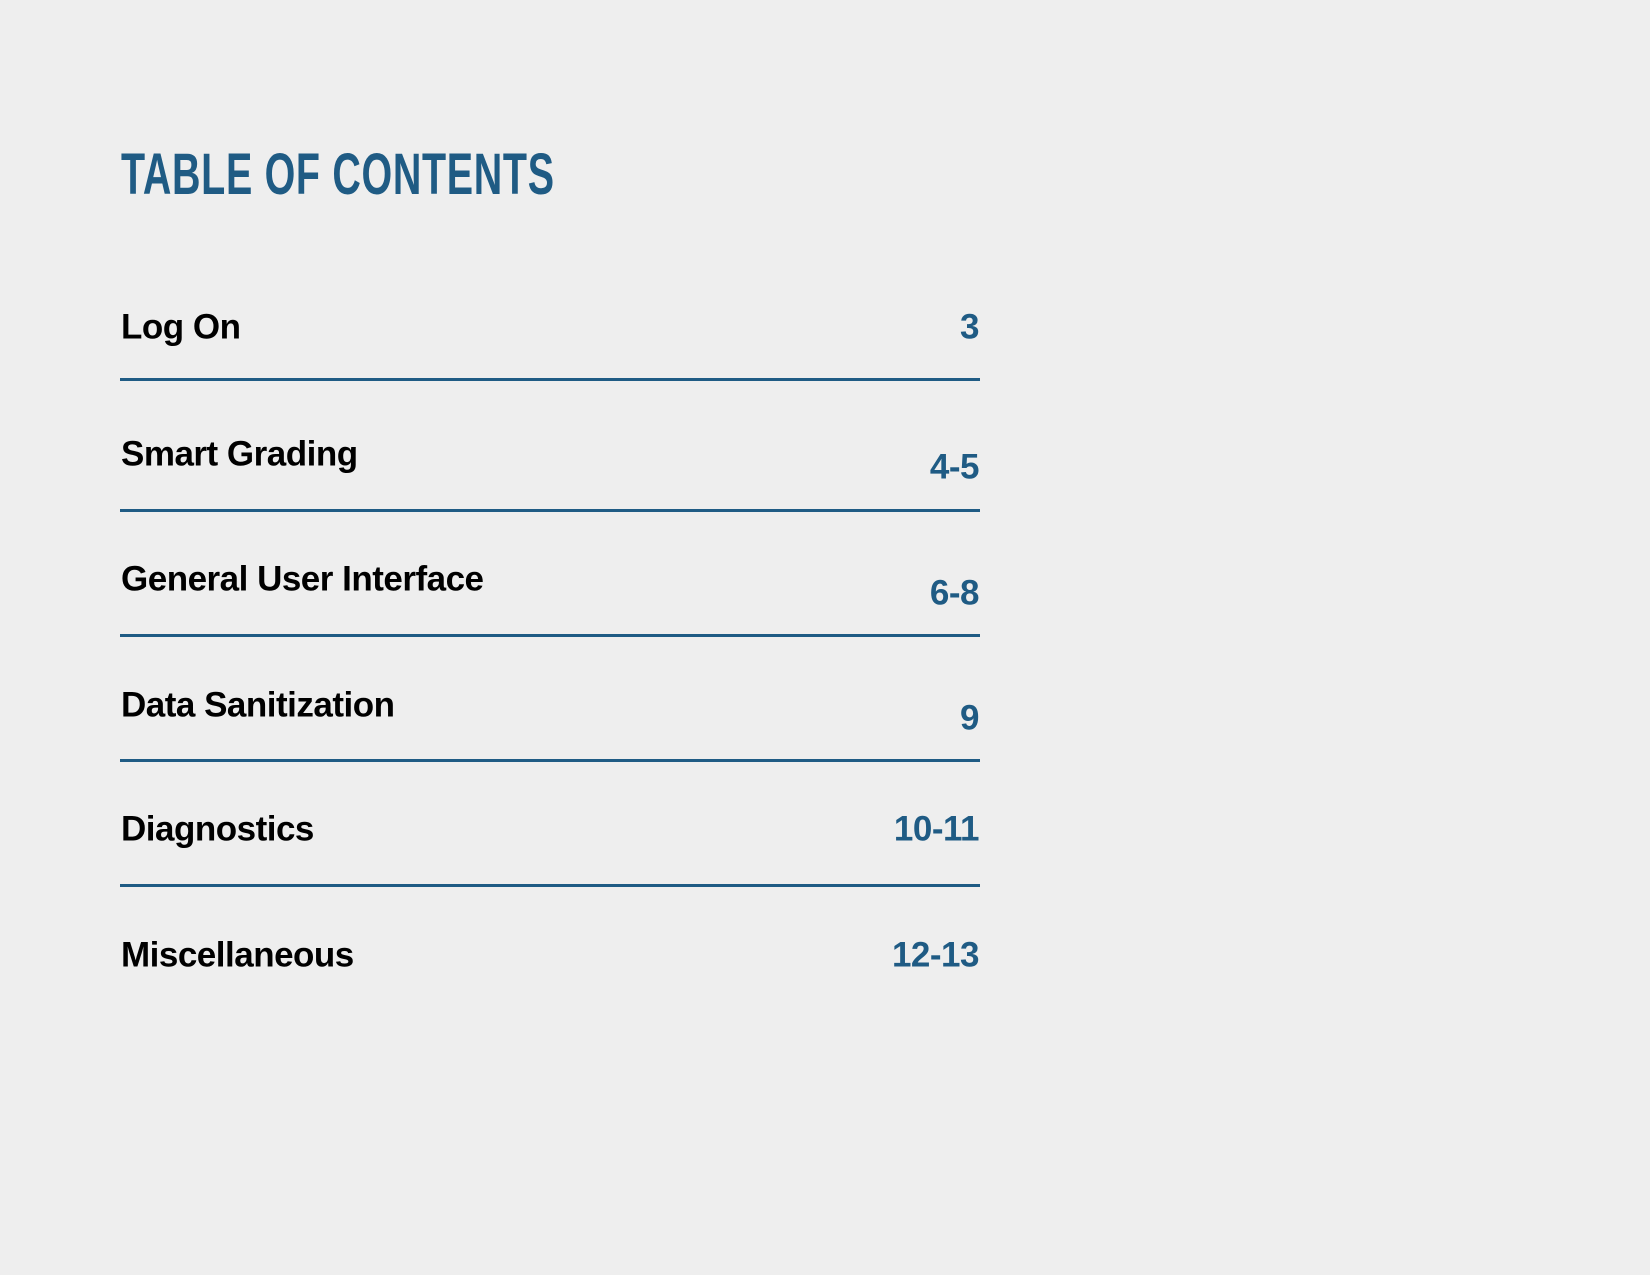 Image resolution: width=1650 pixels, height=1275 pixels. What do you see at coordinates (181, 327) in the screenshot?
I see `toc-entry-label: Log On` at bounding box center [181, 327].